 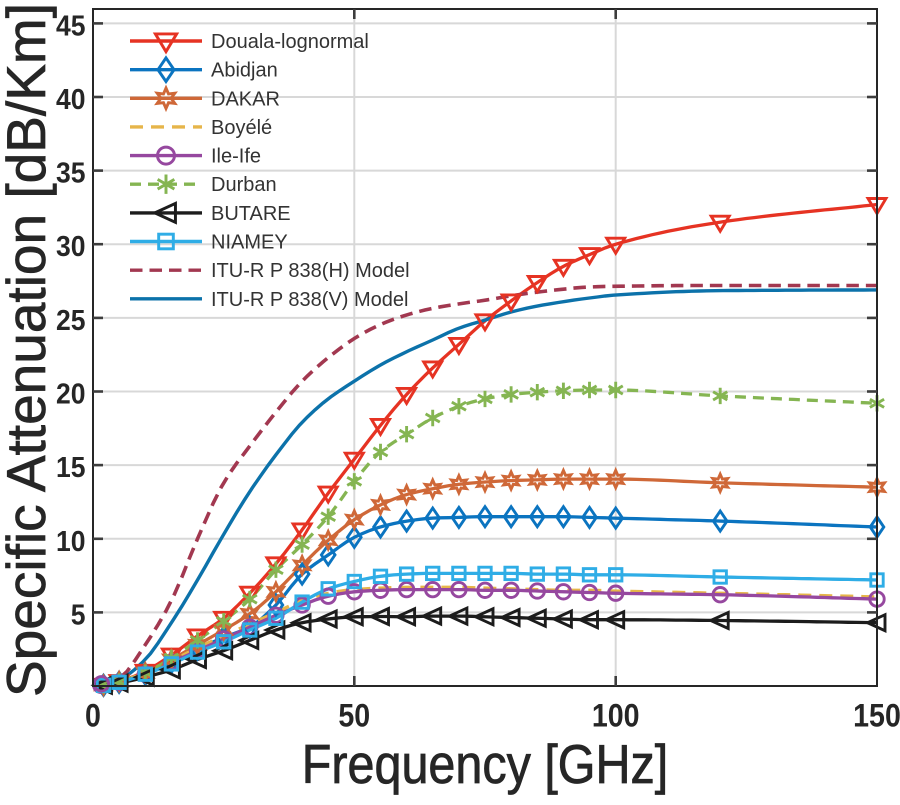 I want to click on svg-text: DAKAR, so click(x=245, y=99).